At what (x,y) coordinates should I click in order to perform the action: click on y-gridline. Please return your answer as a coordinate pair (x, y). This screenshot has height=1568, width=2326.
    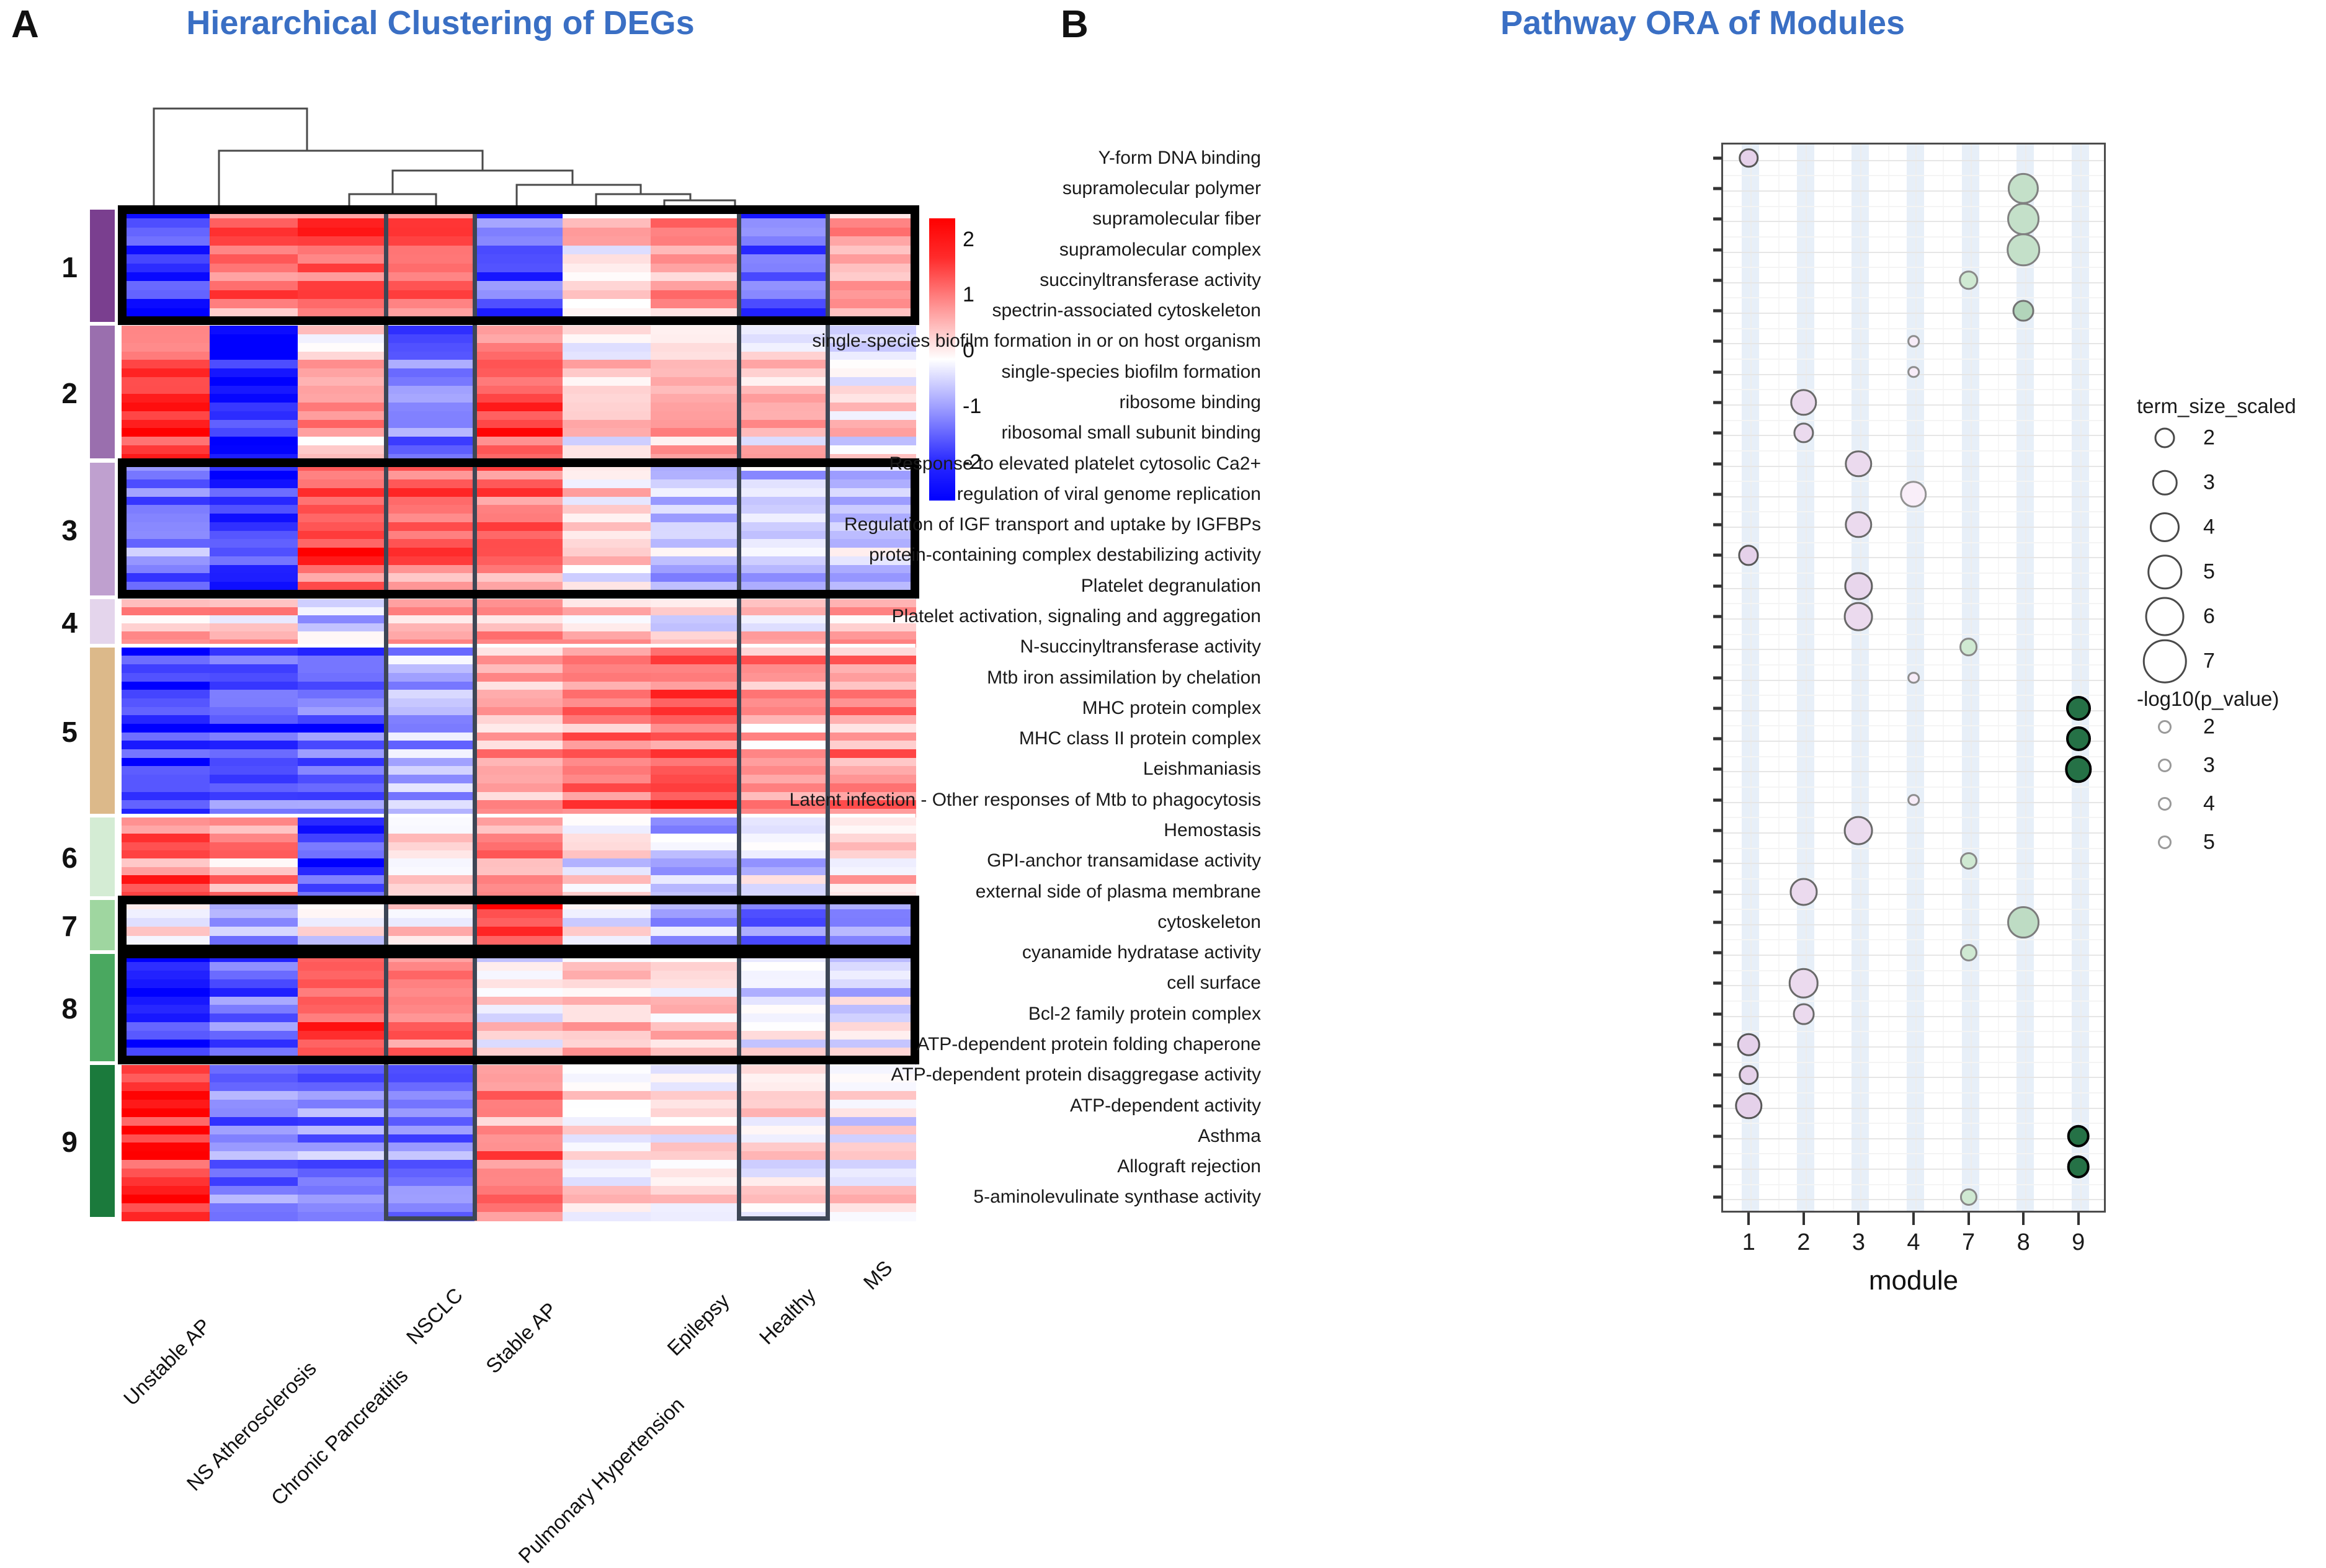
    Looking at the image, I should click on (1913, 1200).